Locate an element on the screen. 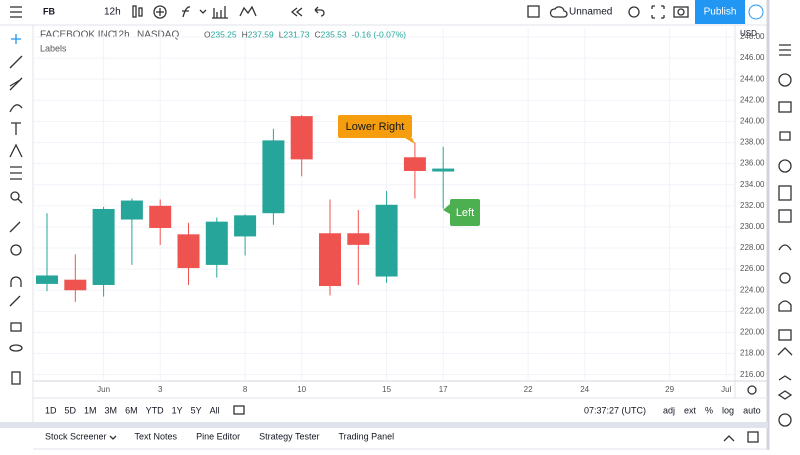 The height and width of the screenshot is (455, 800). replay-icon is located at coordinates (756, 12).